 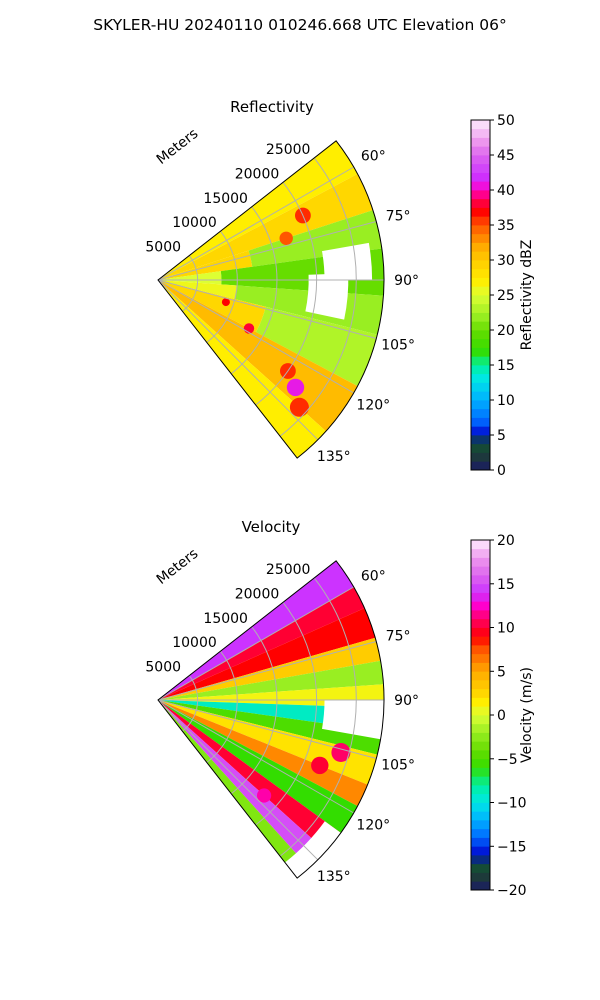 I want to click on colorbar-tick-label: 15, so click(x=506, y=585).